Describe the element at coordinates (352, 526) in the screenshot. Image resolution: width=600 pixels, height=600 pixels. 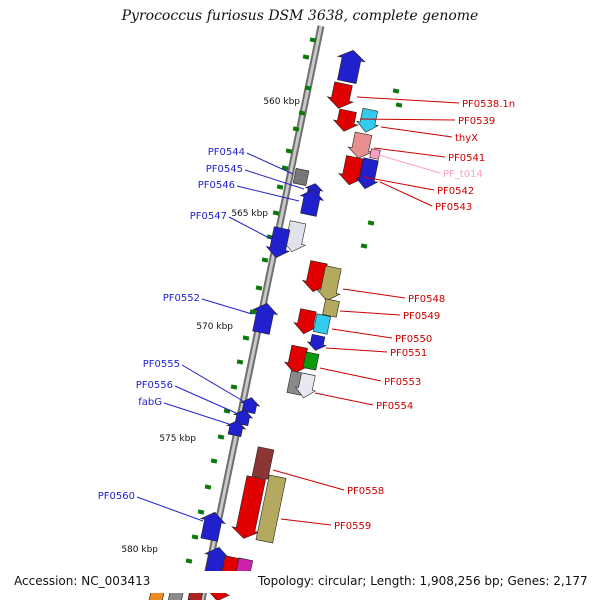
I see `gene-label-PF0559: PF0559` at that location.